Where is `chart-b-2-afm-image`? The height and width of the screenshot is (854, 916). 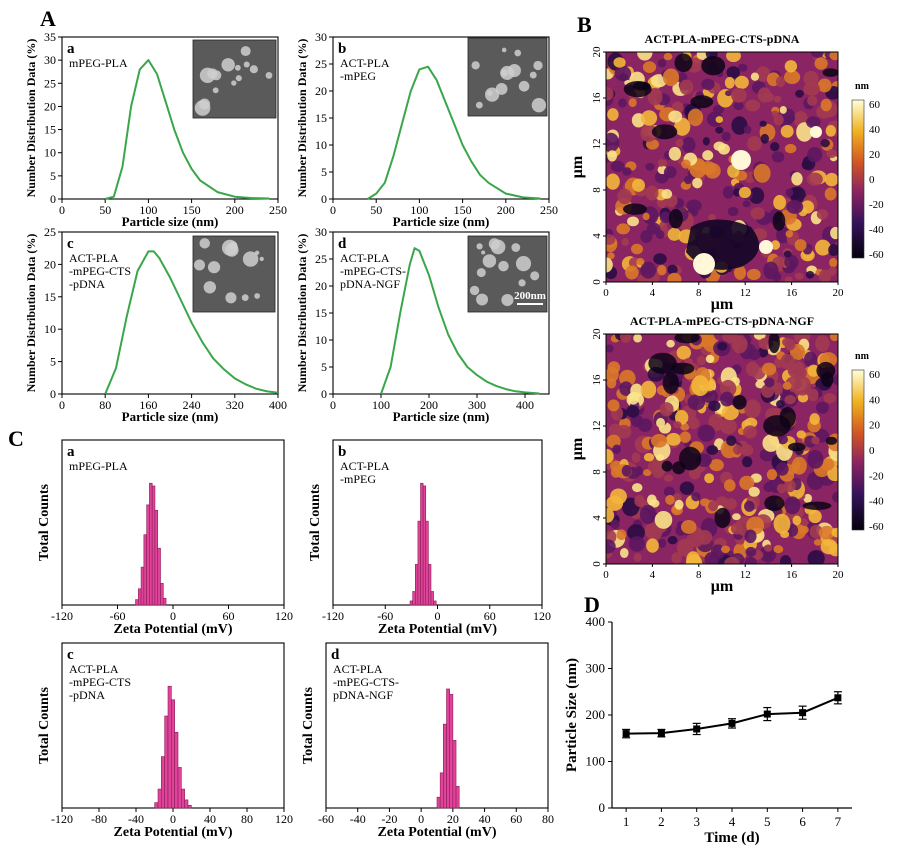 chart-b-2-afm-image is located at coordinates (722, 449).